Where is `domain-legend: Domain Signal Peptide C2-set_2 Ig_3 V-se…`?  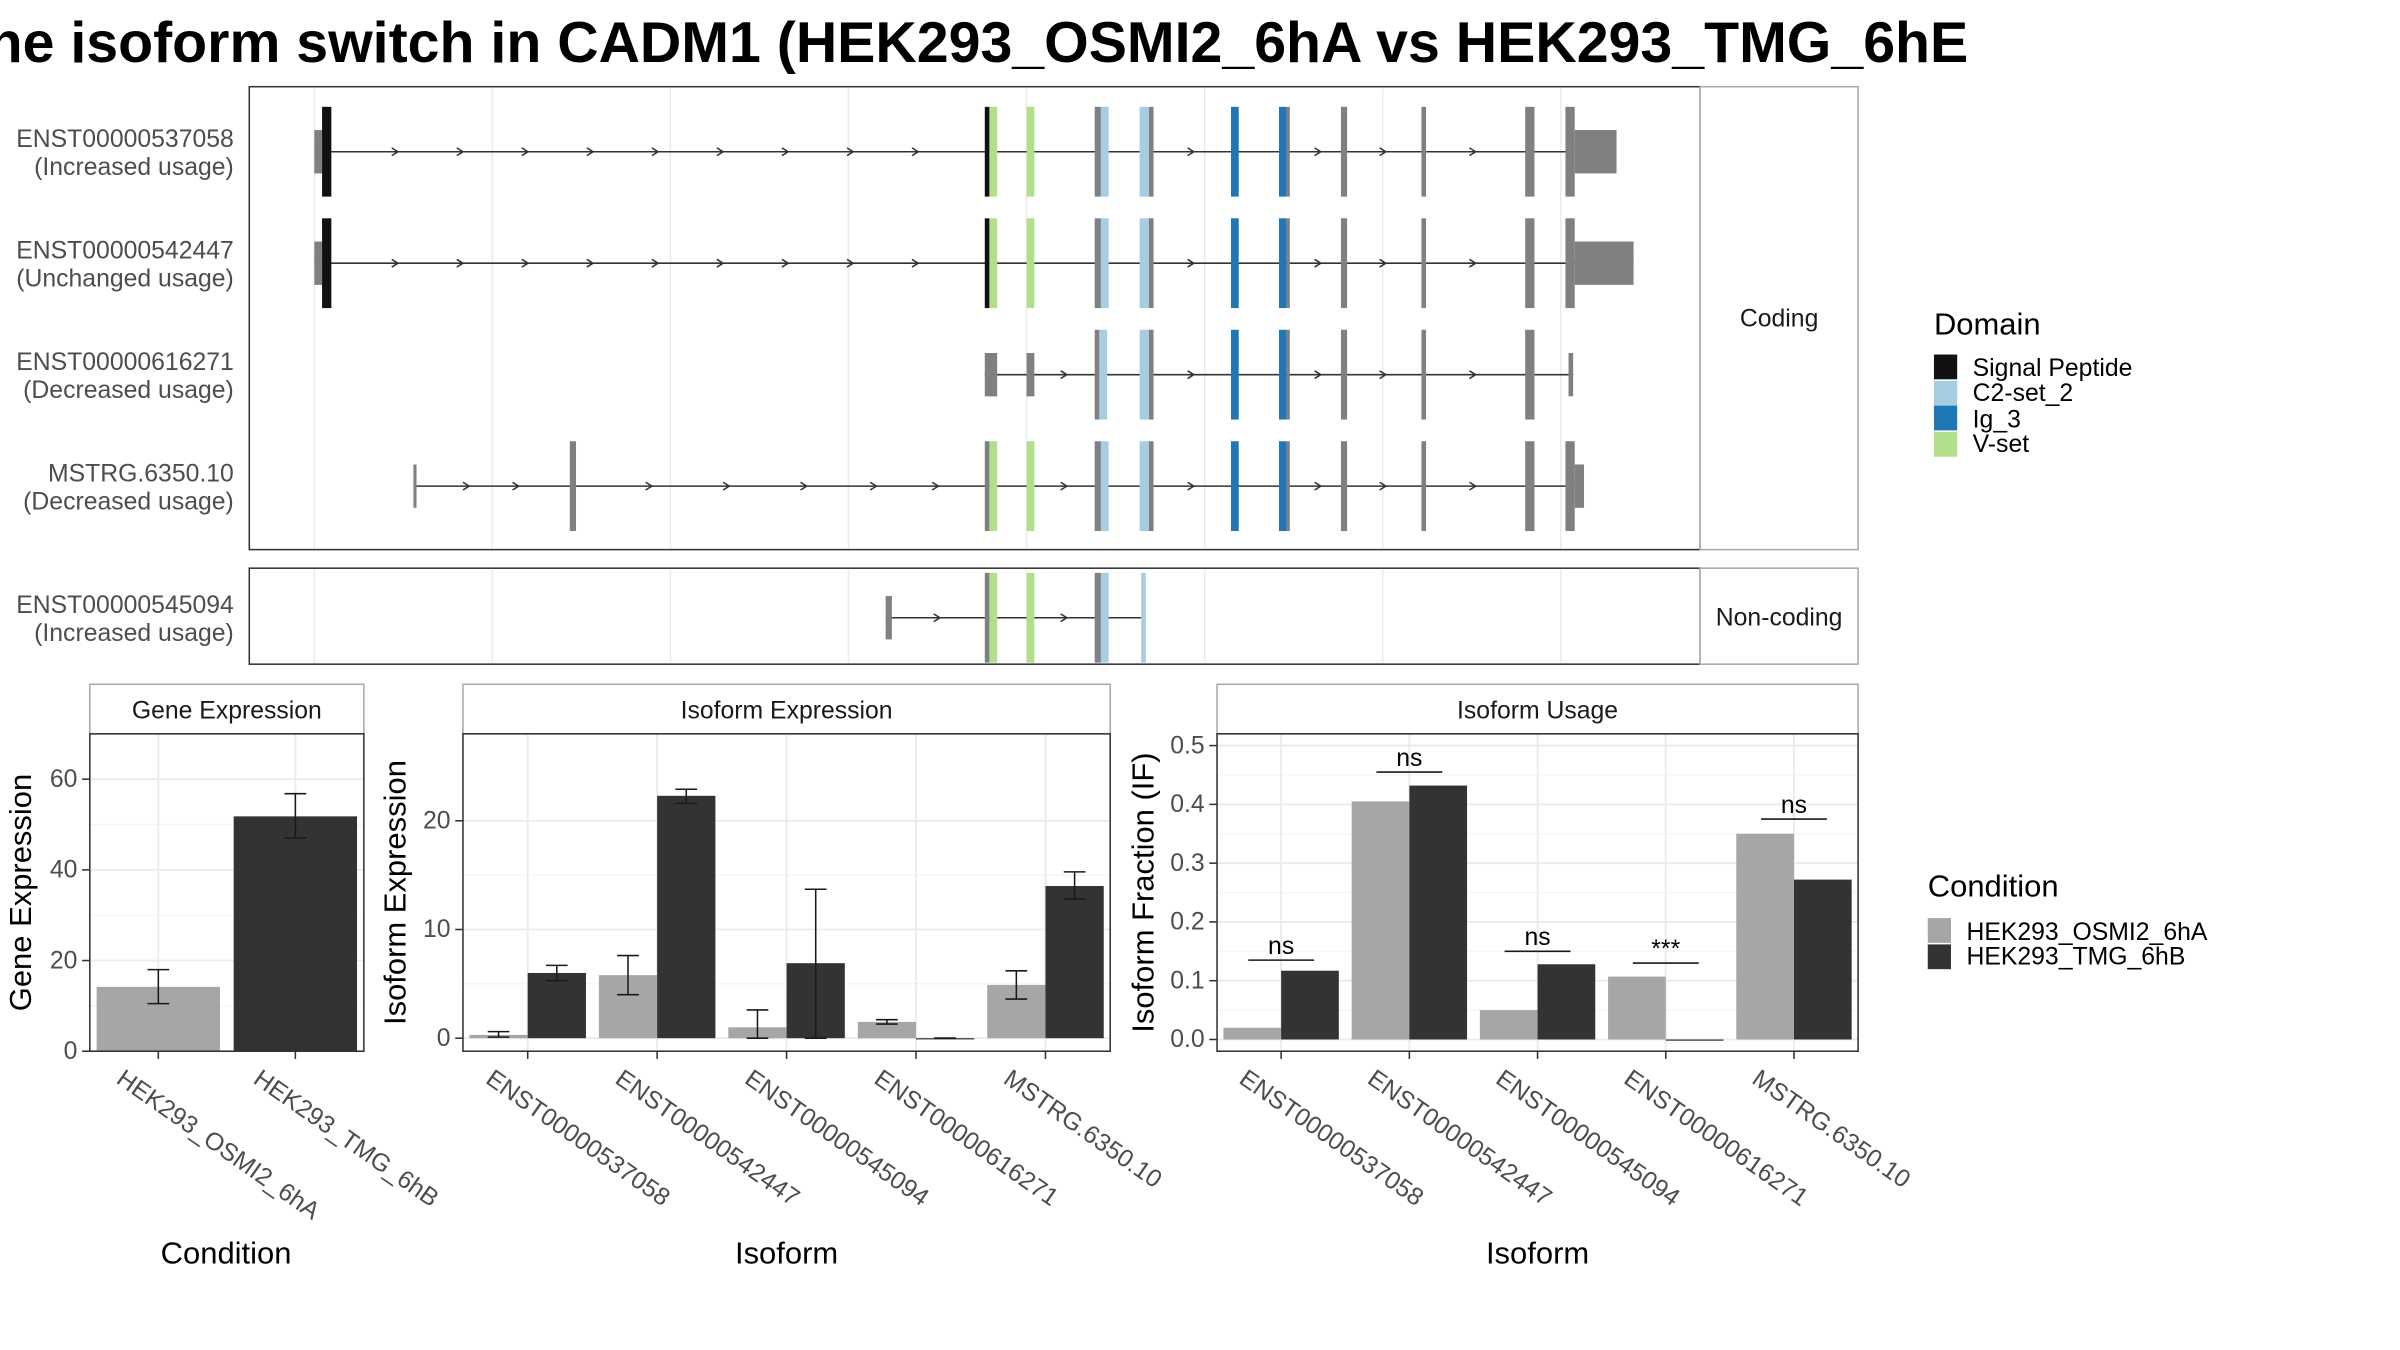 domain-legend: Domain Signal Peptide C2-set_2 Ig_3 V-se… is located at coordinates (2033, 382).